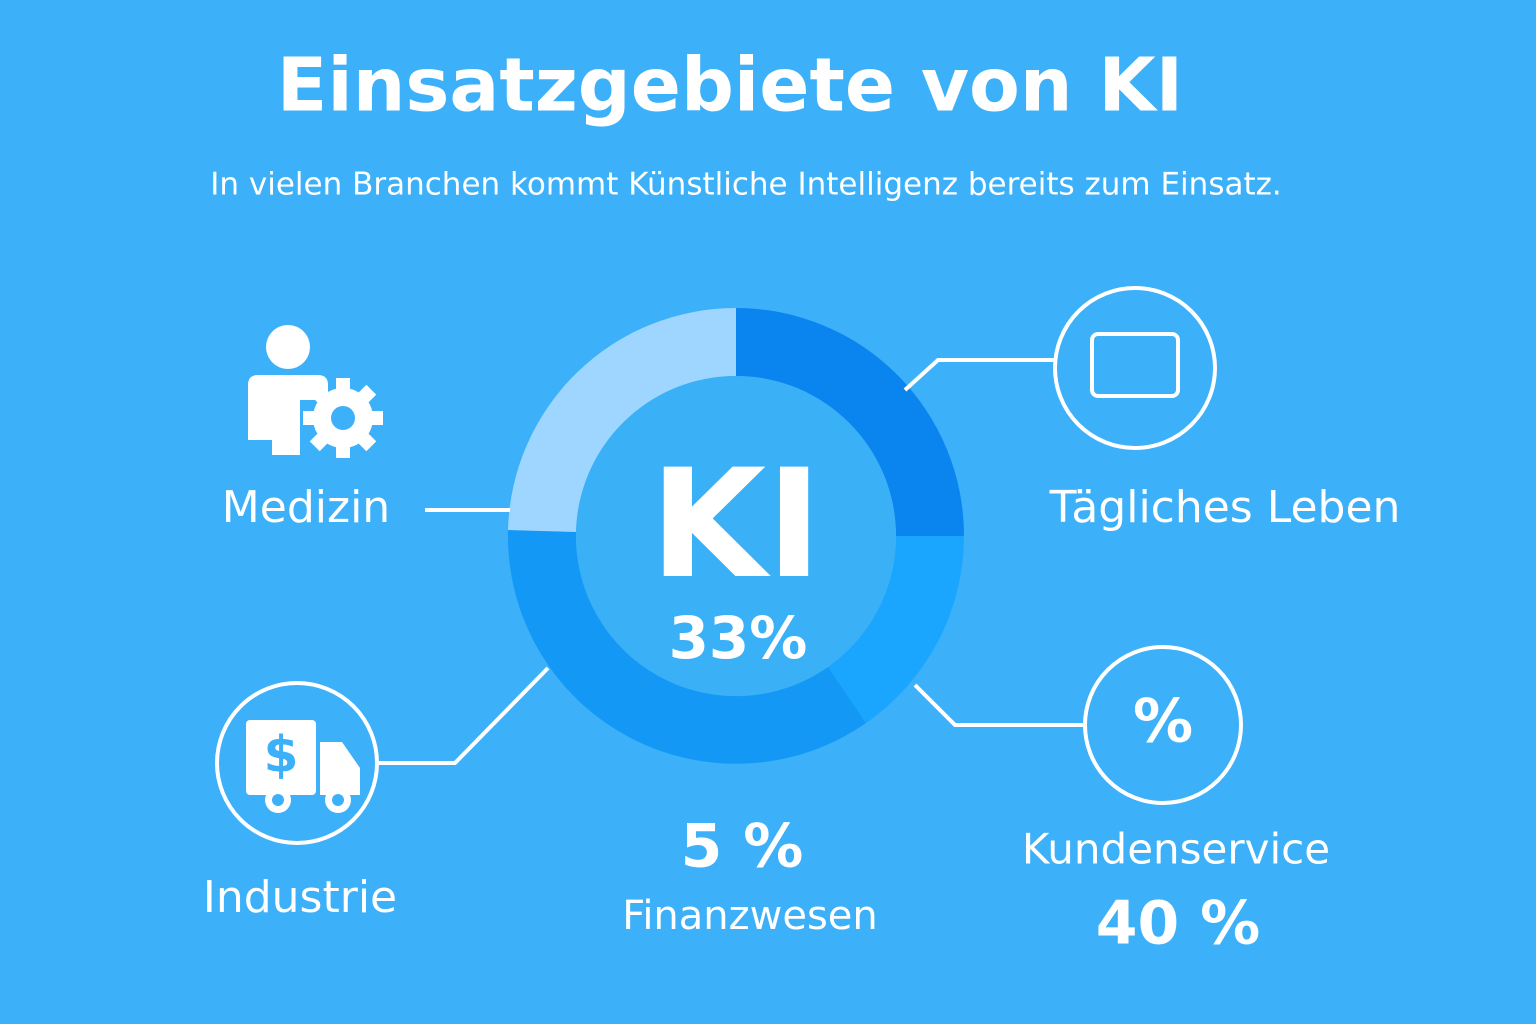  What do you see at coordinates (1178, 924) in the screenshot?
I see `area-value: 40 %` at bounding box center [1178, 924].